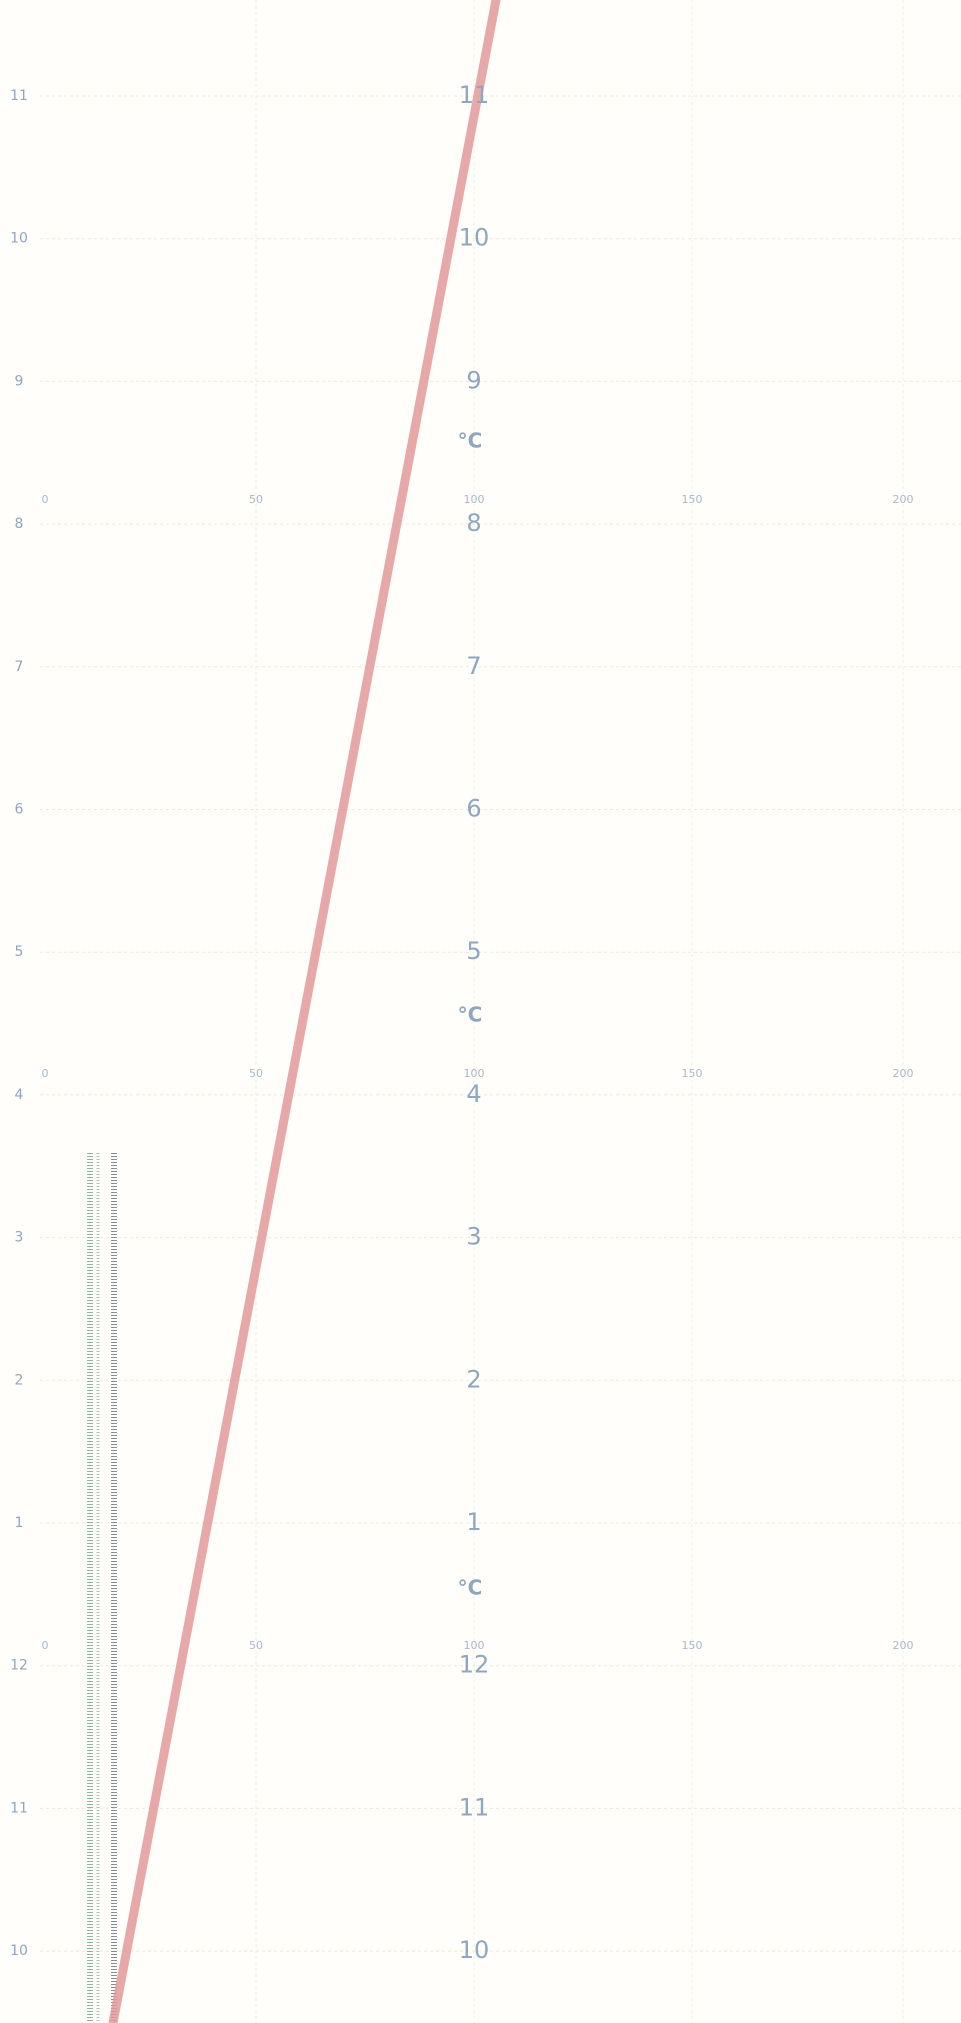  Describe the element at coordinates (19, 1523) in the screenshot. I see `left-scale-label: 1` at that location.